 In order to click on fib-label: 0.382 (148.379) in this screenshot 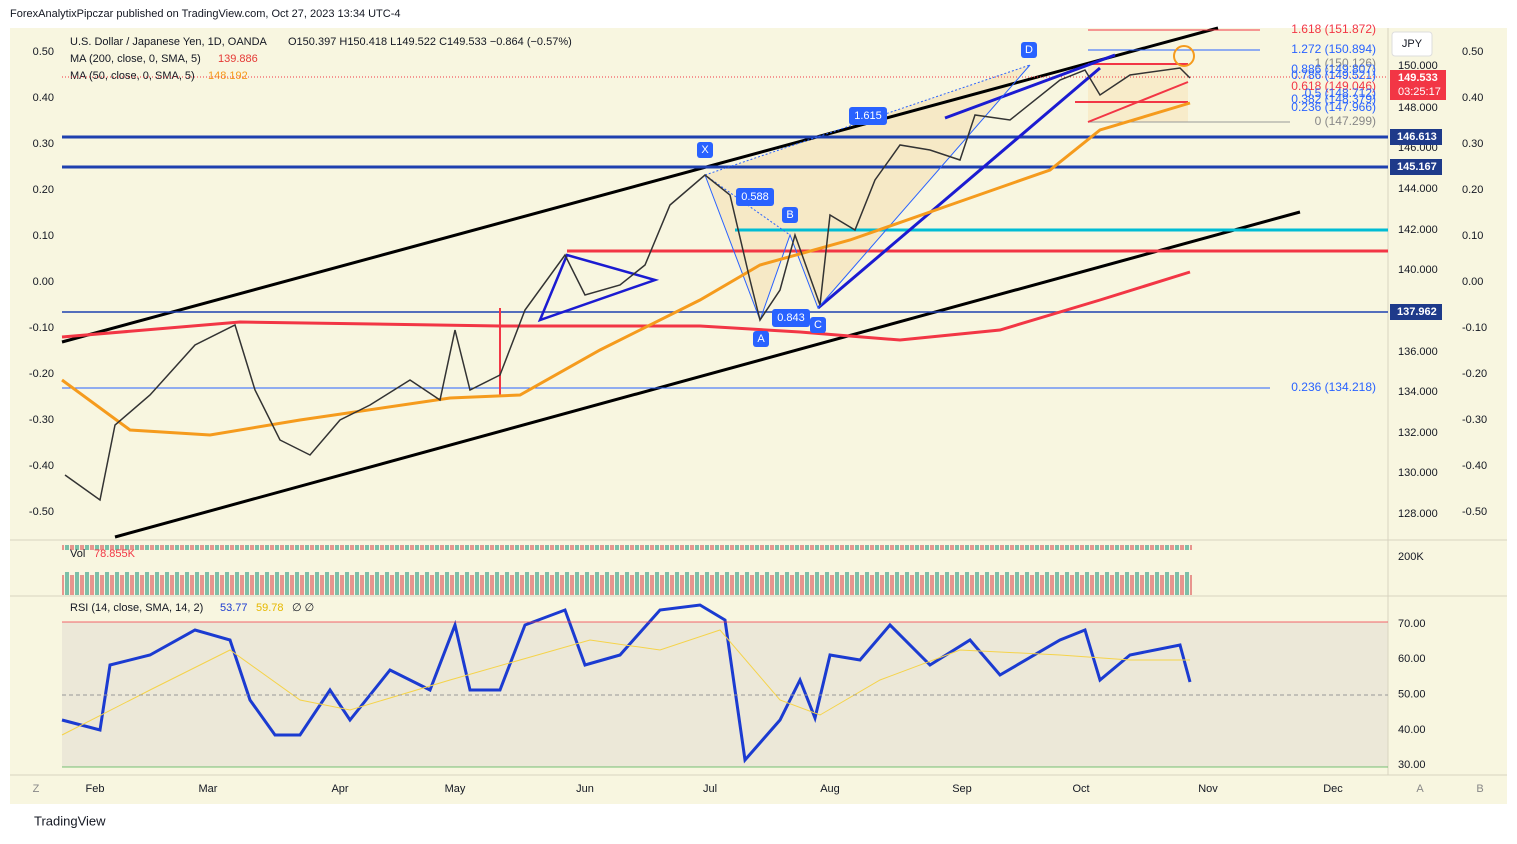, I will do `click(1333, 99)`.